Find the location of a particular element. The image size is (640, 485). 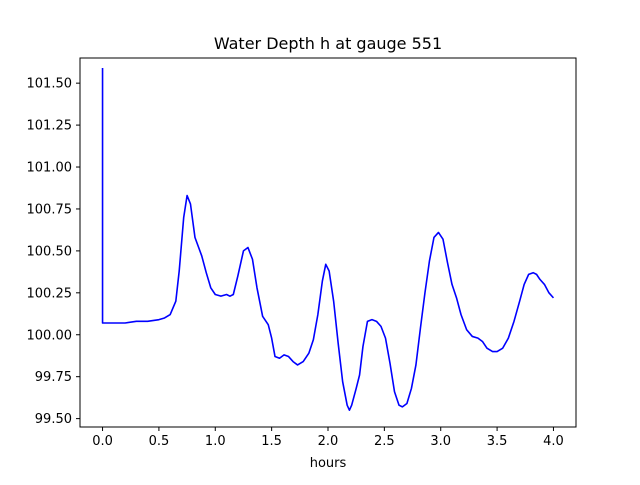

y-tick-label: 100.25 is located at coordinates (50, 293).